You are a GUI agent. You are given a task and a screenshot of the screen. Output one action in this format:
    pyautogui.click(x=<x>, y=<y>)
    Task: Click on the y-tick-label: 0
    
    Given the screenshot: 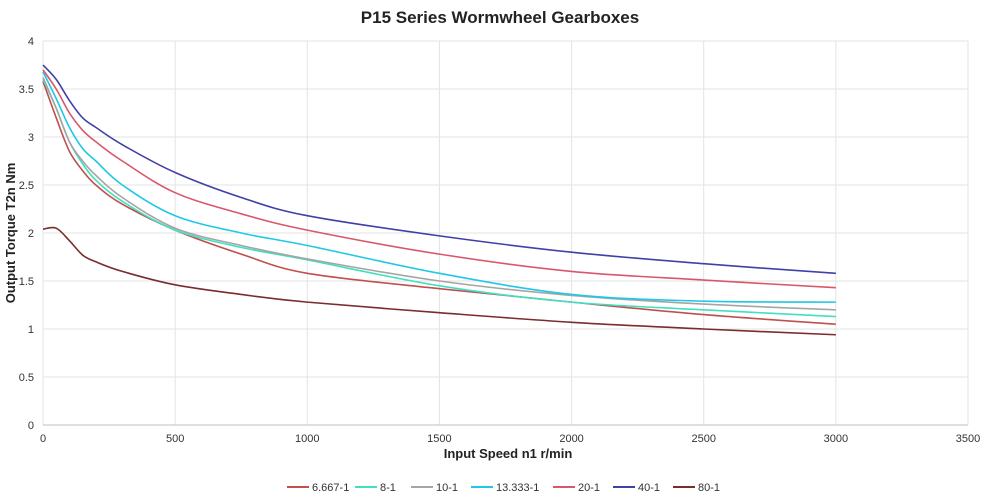 What is the action you would take?
    pyautogui.click(x=31, y=426)
    